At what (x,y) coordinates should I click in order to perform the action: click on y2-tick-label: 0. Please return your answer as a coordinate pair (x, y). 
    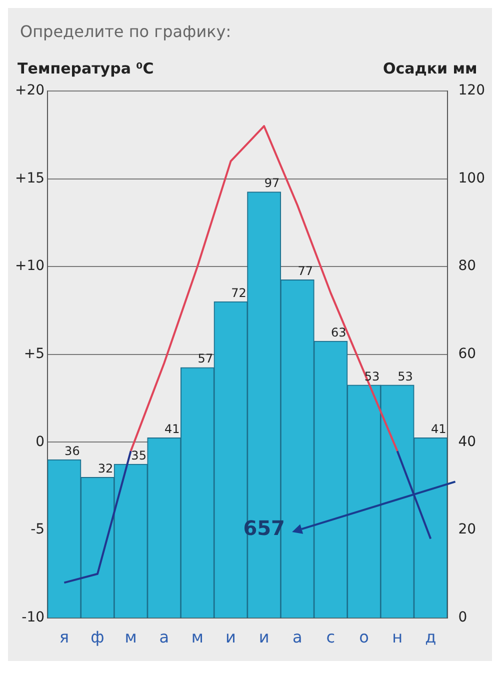
    Looking at the image, I should click on (463, 617).